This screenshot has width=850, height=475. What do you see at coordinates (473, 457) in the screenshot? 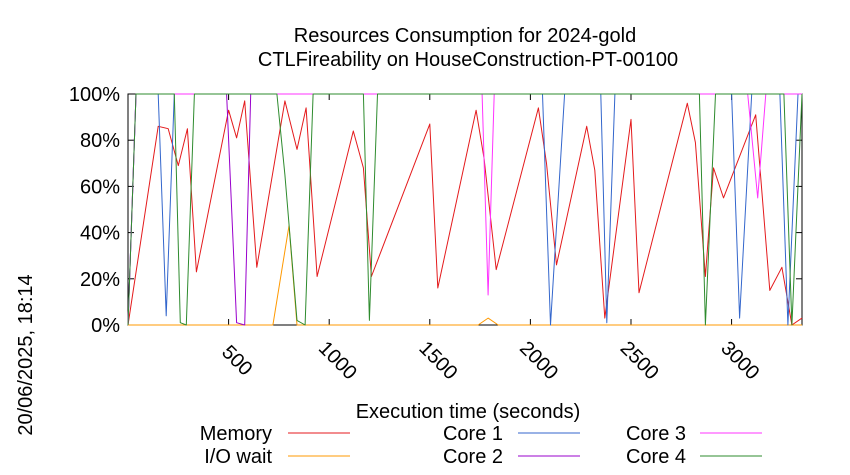
I see `legend-label-core-2: Core 2` at bounding box center [473, 457].